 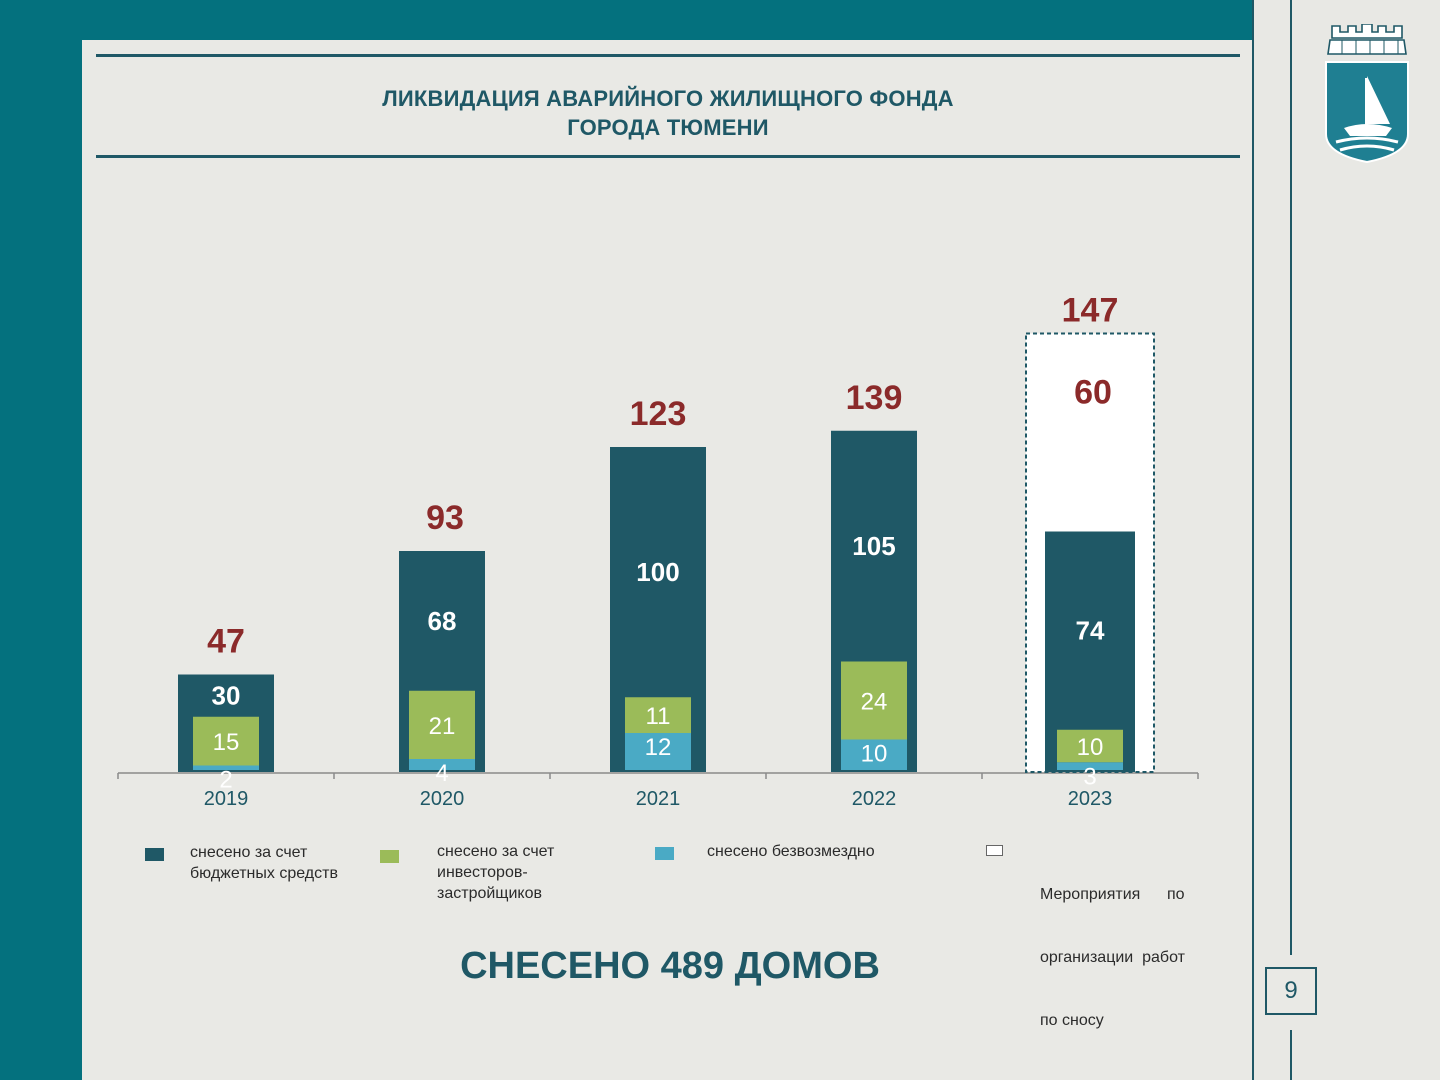 I want to click on label-free-2019: 2, so click(x=225, y=780).